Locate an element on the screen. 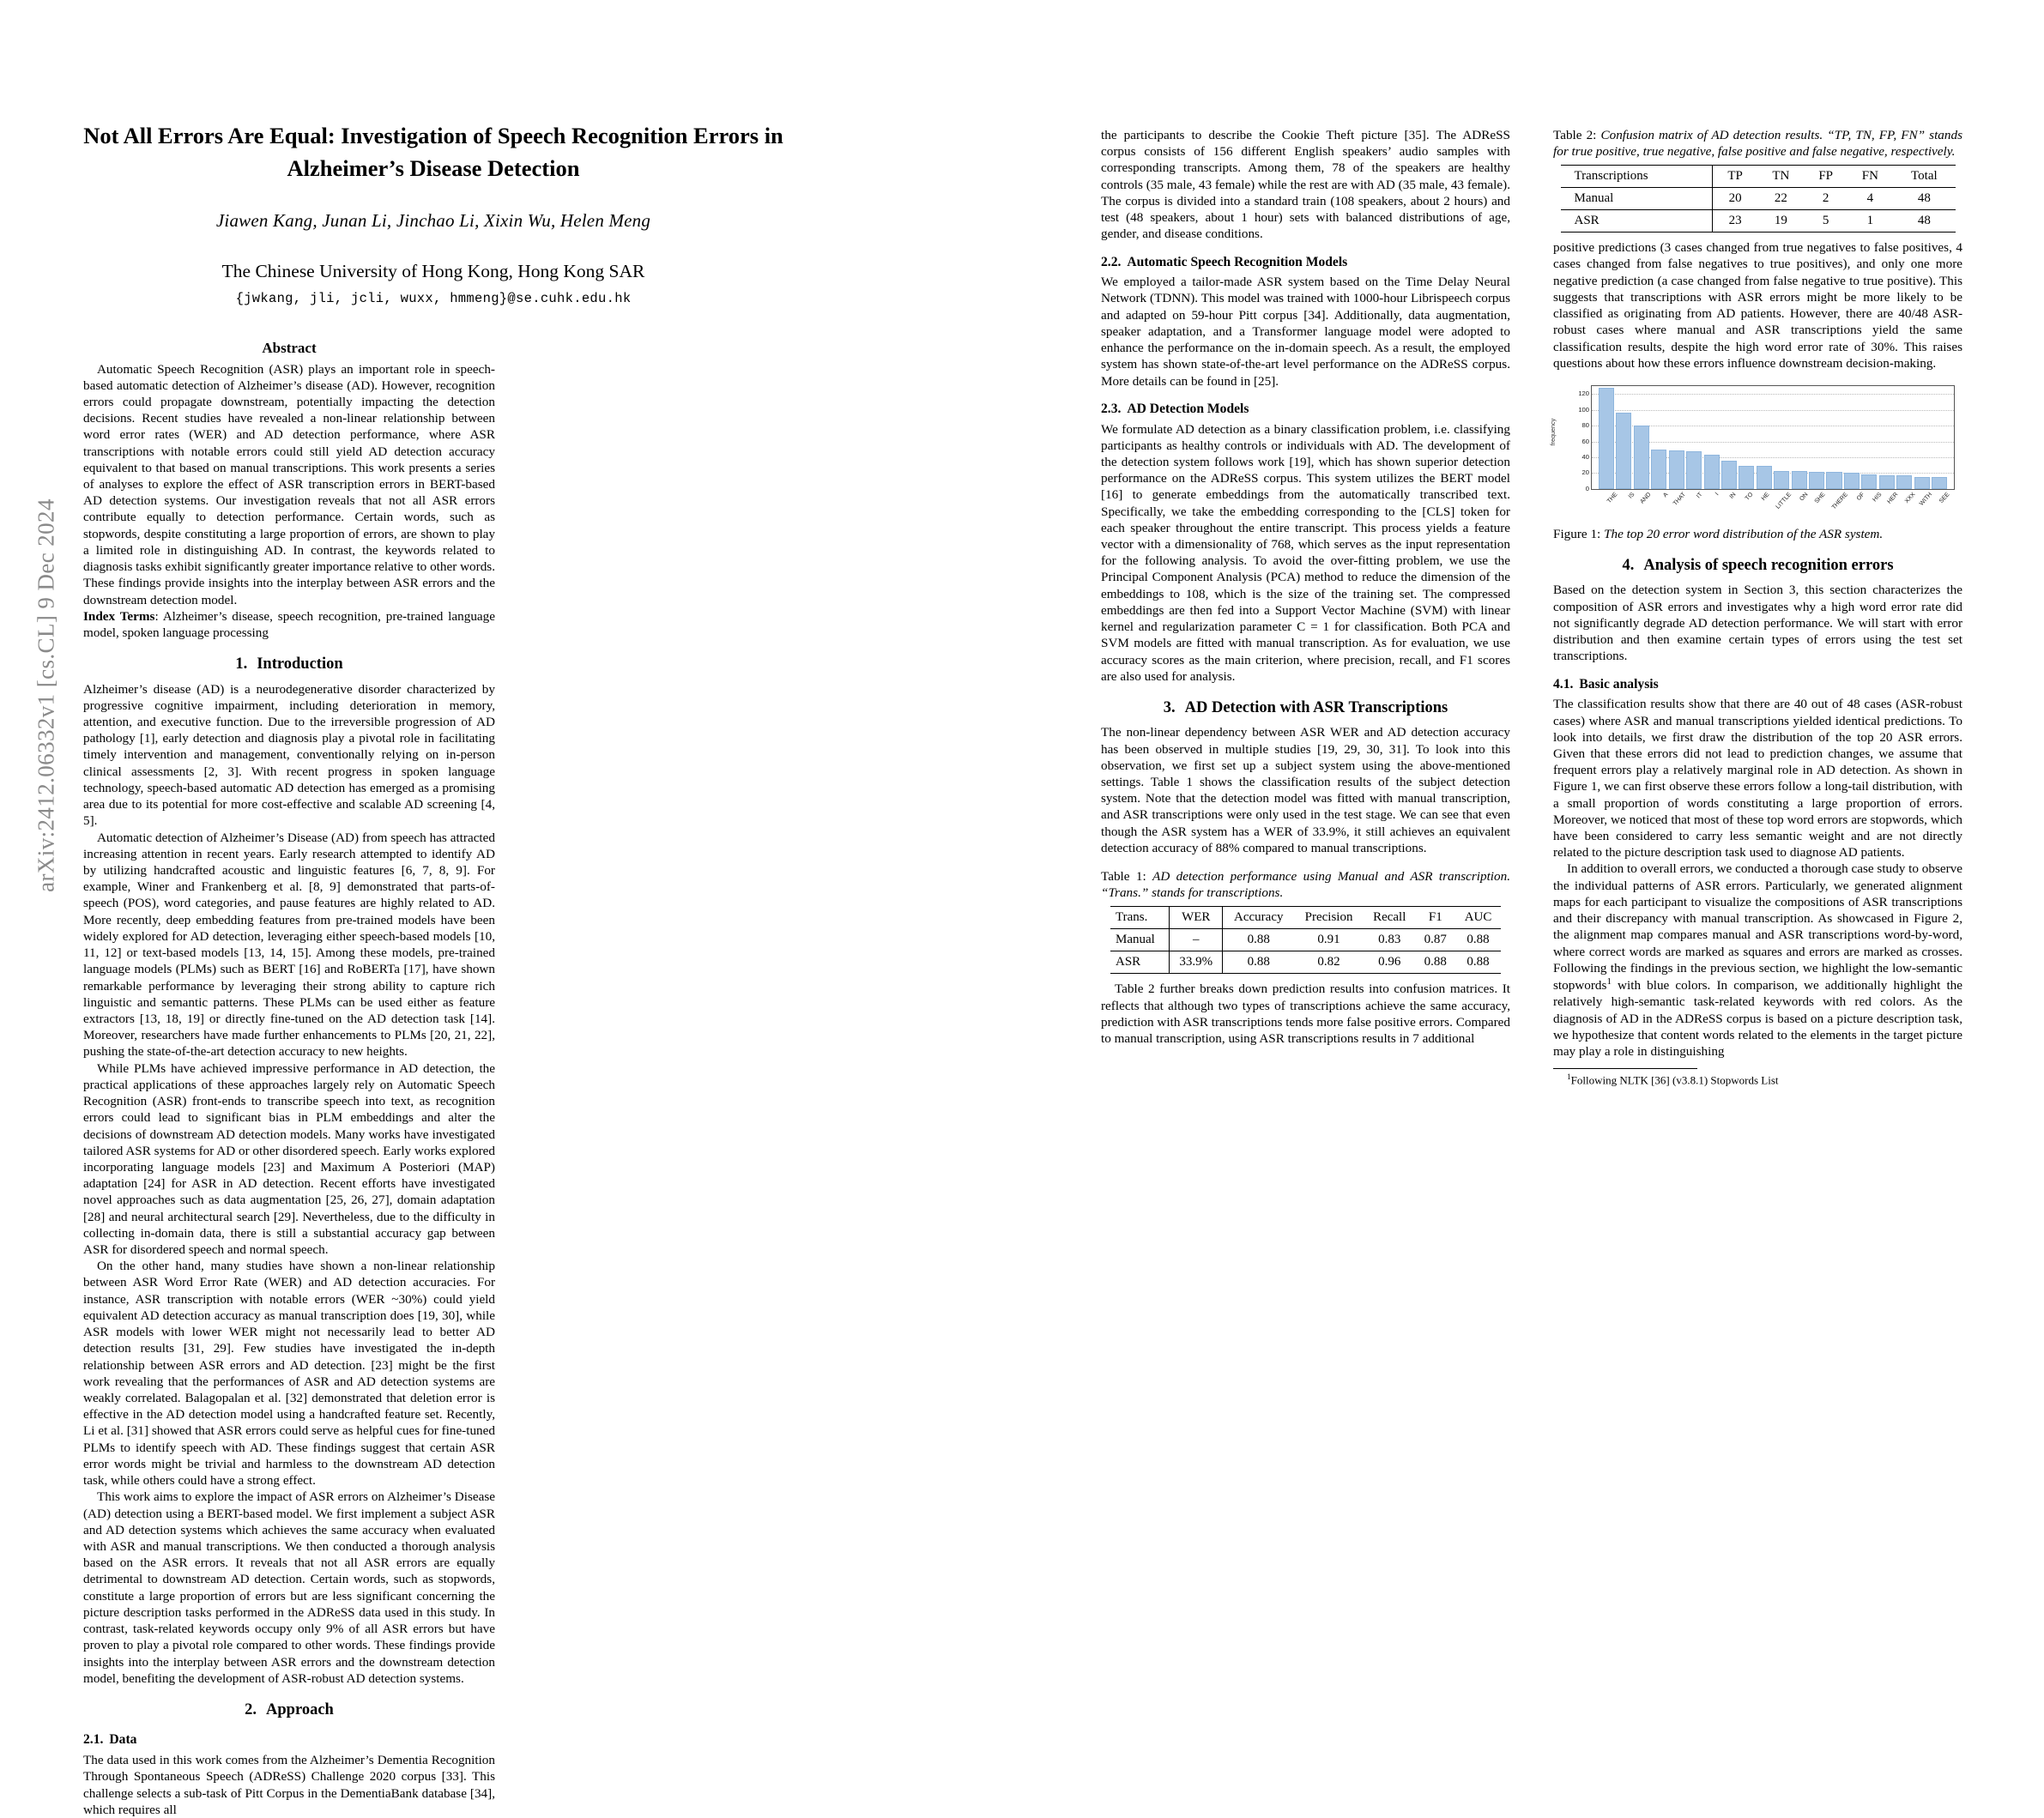 The image size is (2044, 1818). th-auc: AUC is located at coordinates (1478, 917).